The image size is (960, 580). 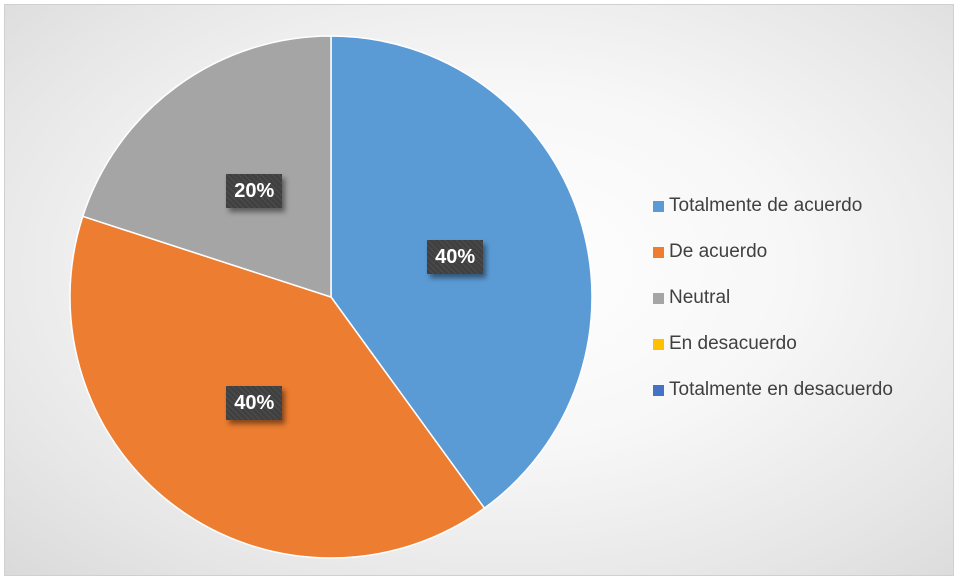 What do you see at coordinates (207, 166) in the screenshot?
I see `pie-slice-neutral` at bounding box center [207, 166].